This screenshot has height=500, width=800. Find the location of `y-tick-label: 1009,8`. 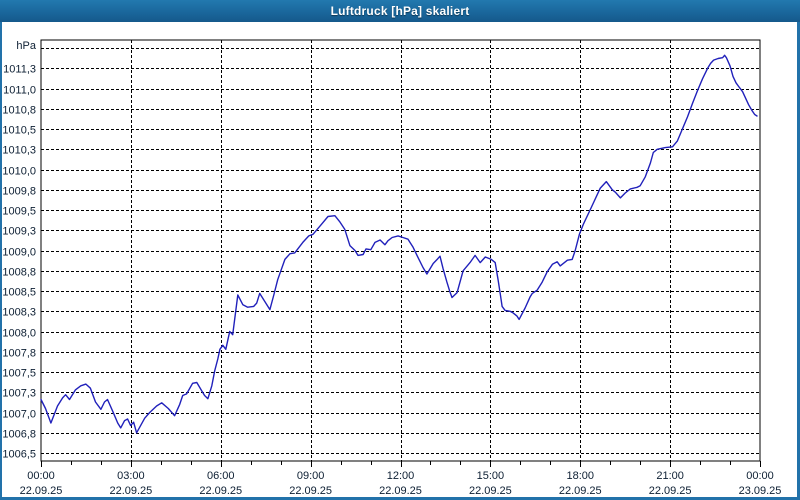

y-tick-label: 1009,8 is located at coordinates (19, 192).